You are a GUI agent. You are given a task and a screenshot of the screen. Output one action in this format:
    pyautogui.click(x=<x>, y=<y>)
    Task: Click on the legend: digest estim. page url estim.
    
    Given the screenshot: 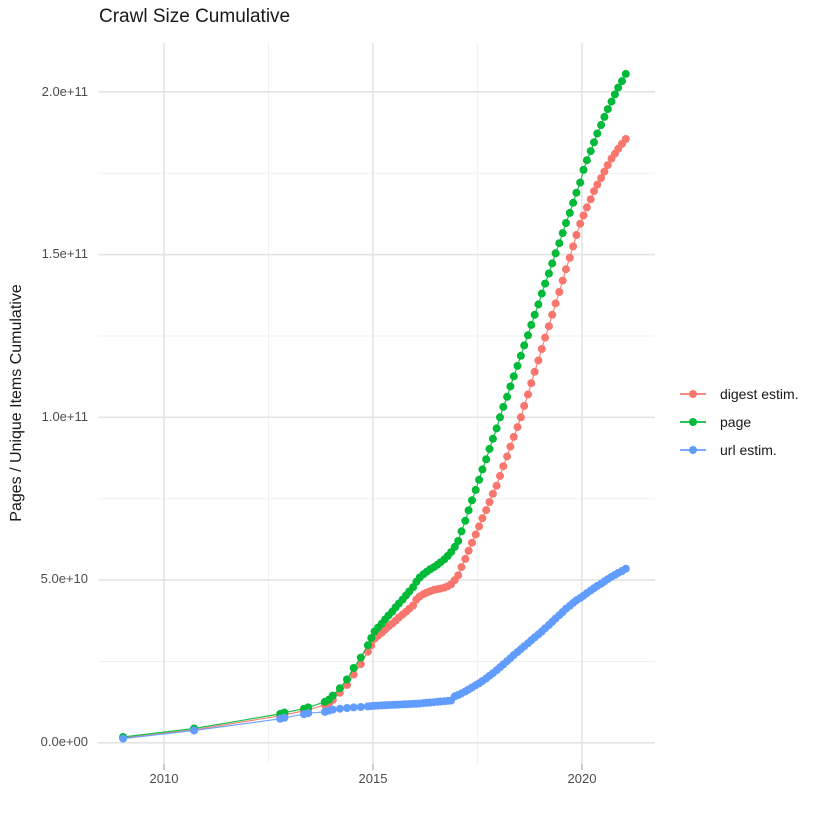 What is the action you would take?
    pyautogui.click(x=738, y=422)
    